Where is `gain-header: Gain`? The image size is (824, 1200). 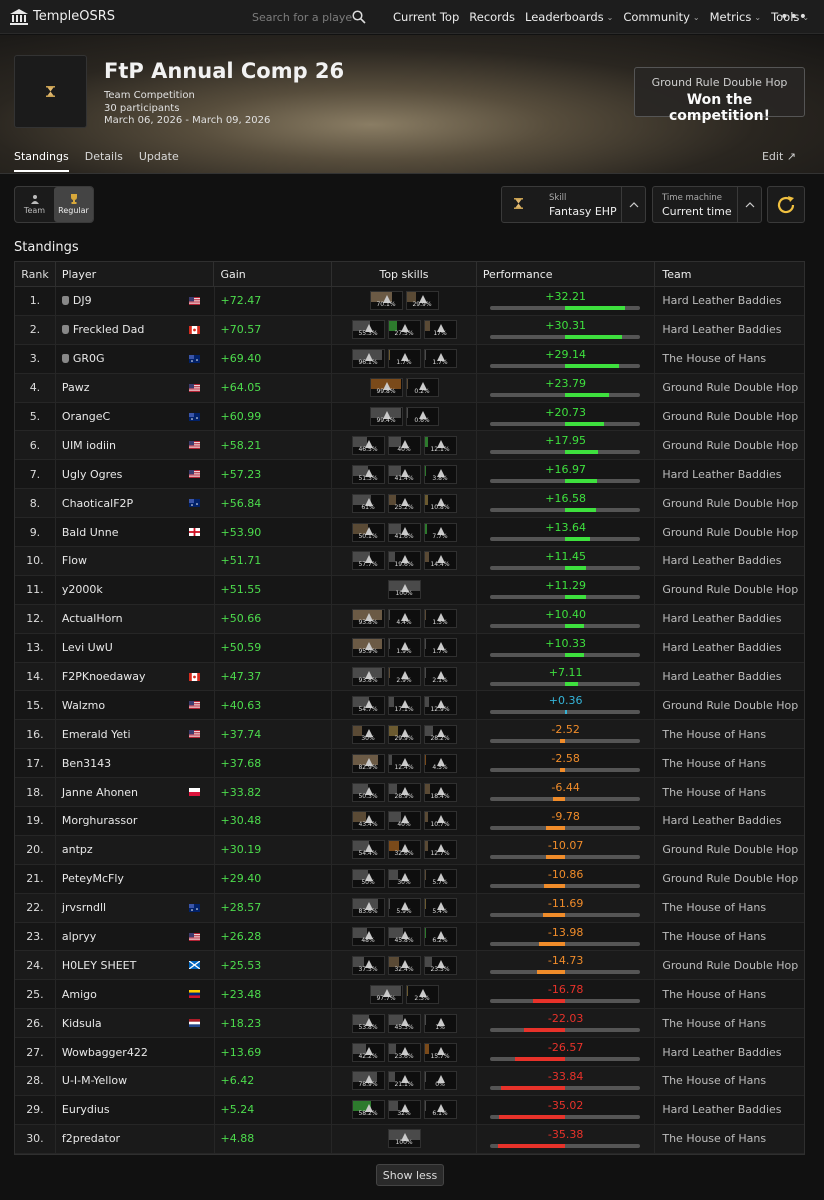
gain-header: Gain is located at coordinates (273, 274).